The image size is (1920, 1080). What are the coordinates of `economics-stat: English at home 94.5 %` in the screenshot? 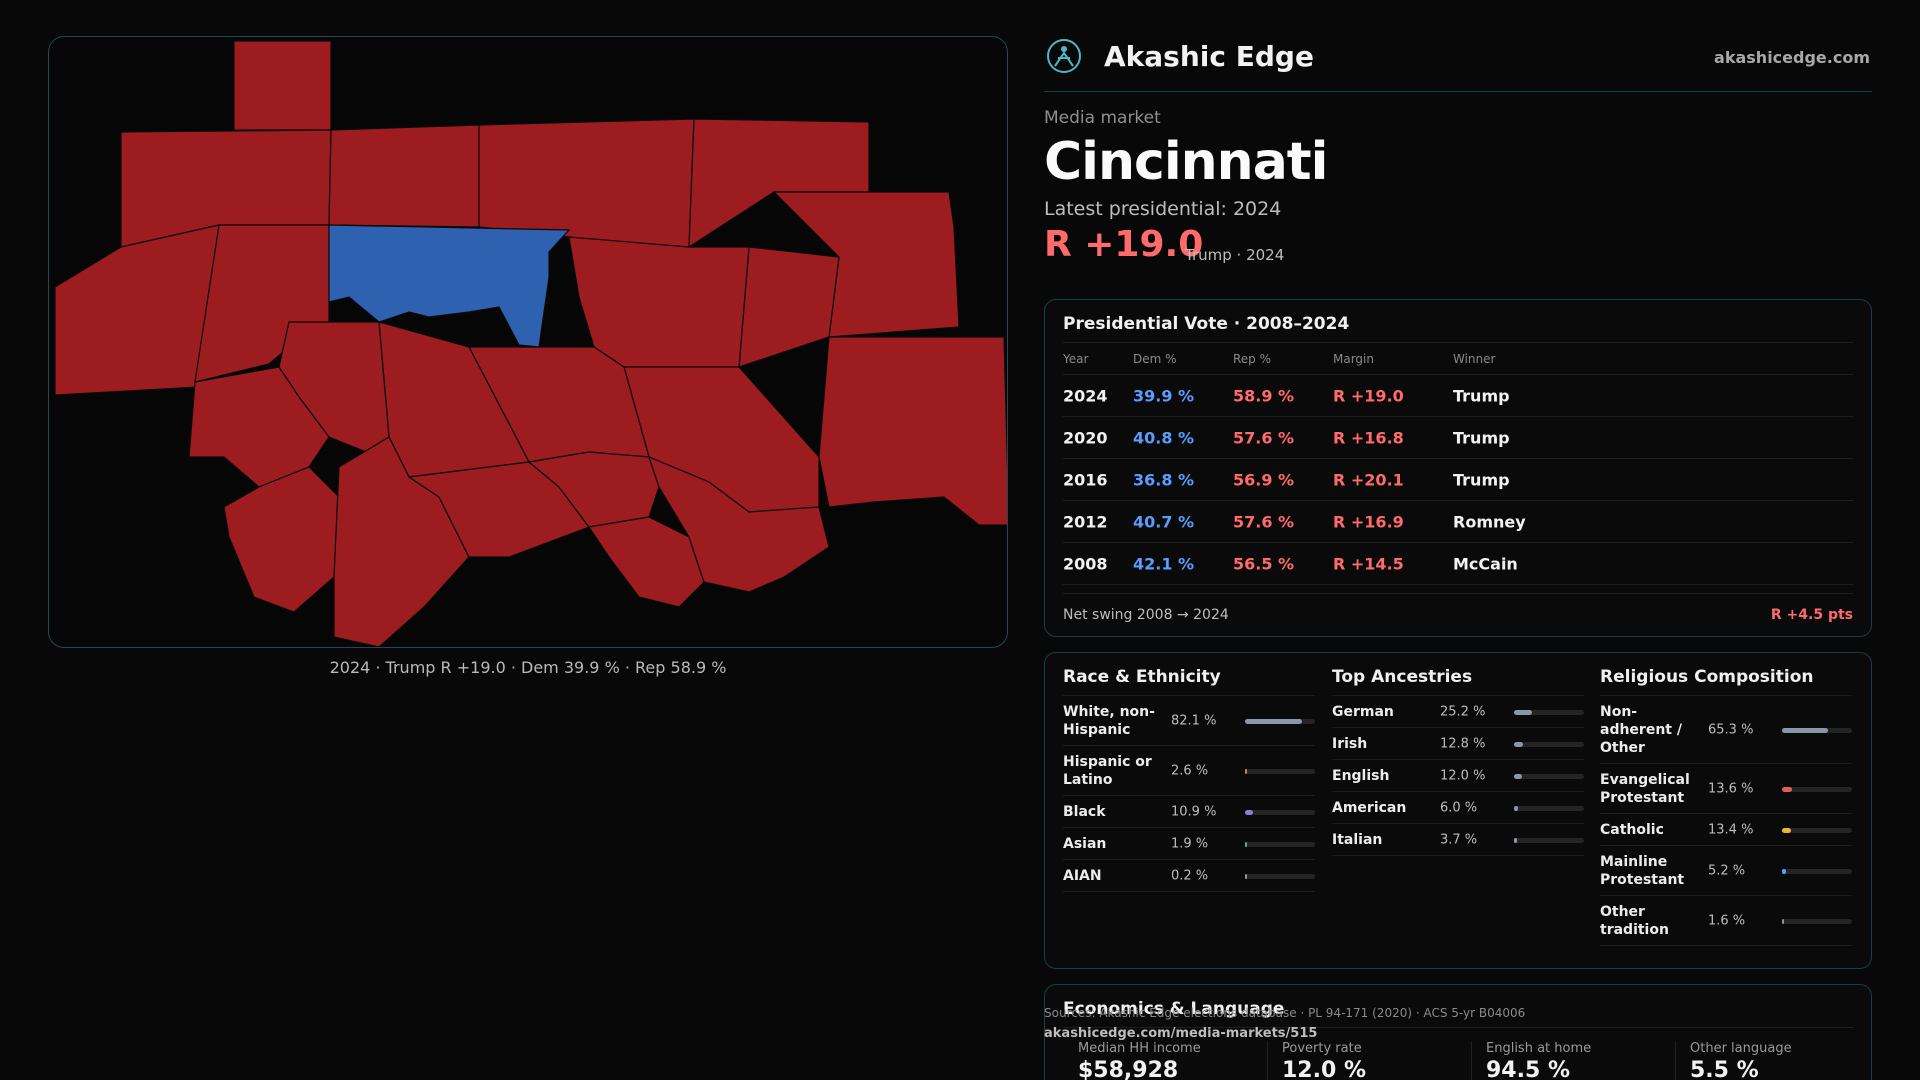 It's located at (1566, 1060).